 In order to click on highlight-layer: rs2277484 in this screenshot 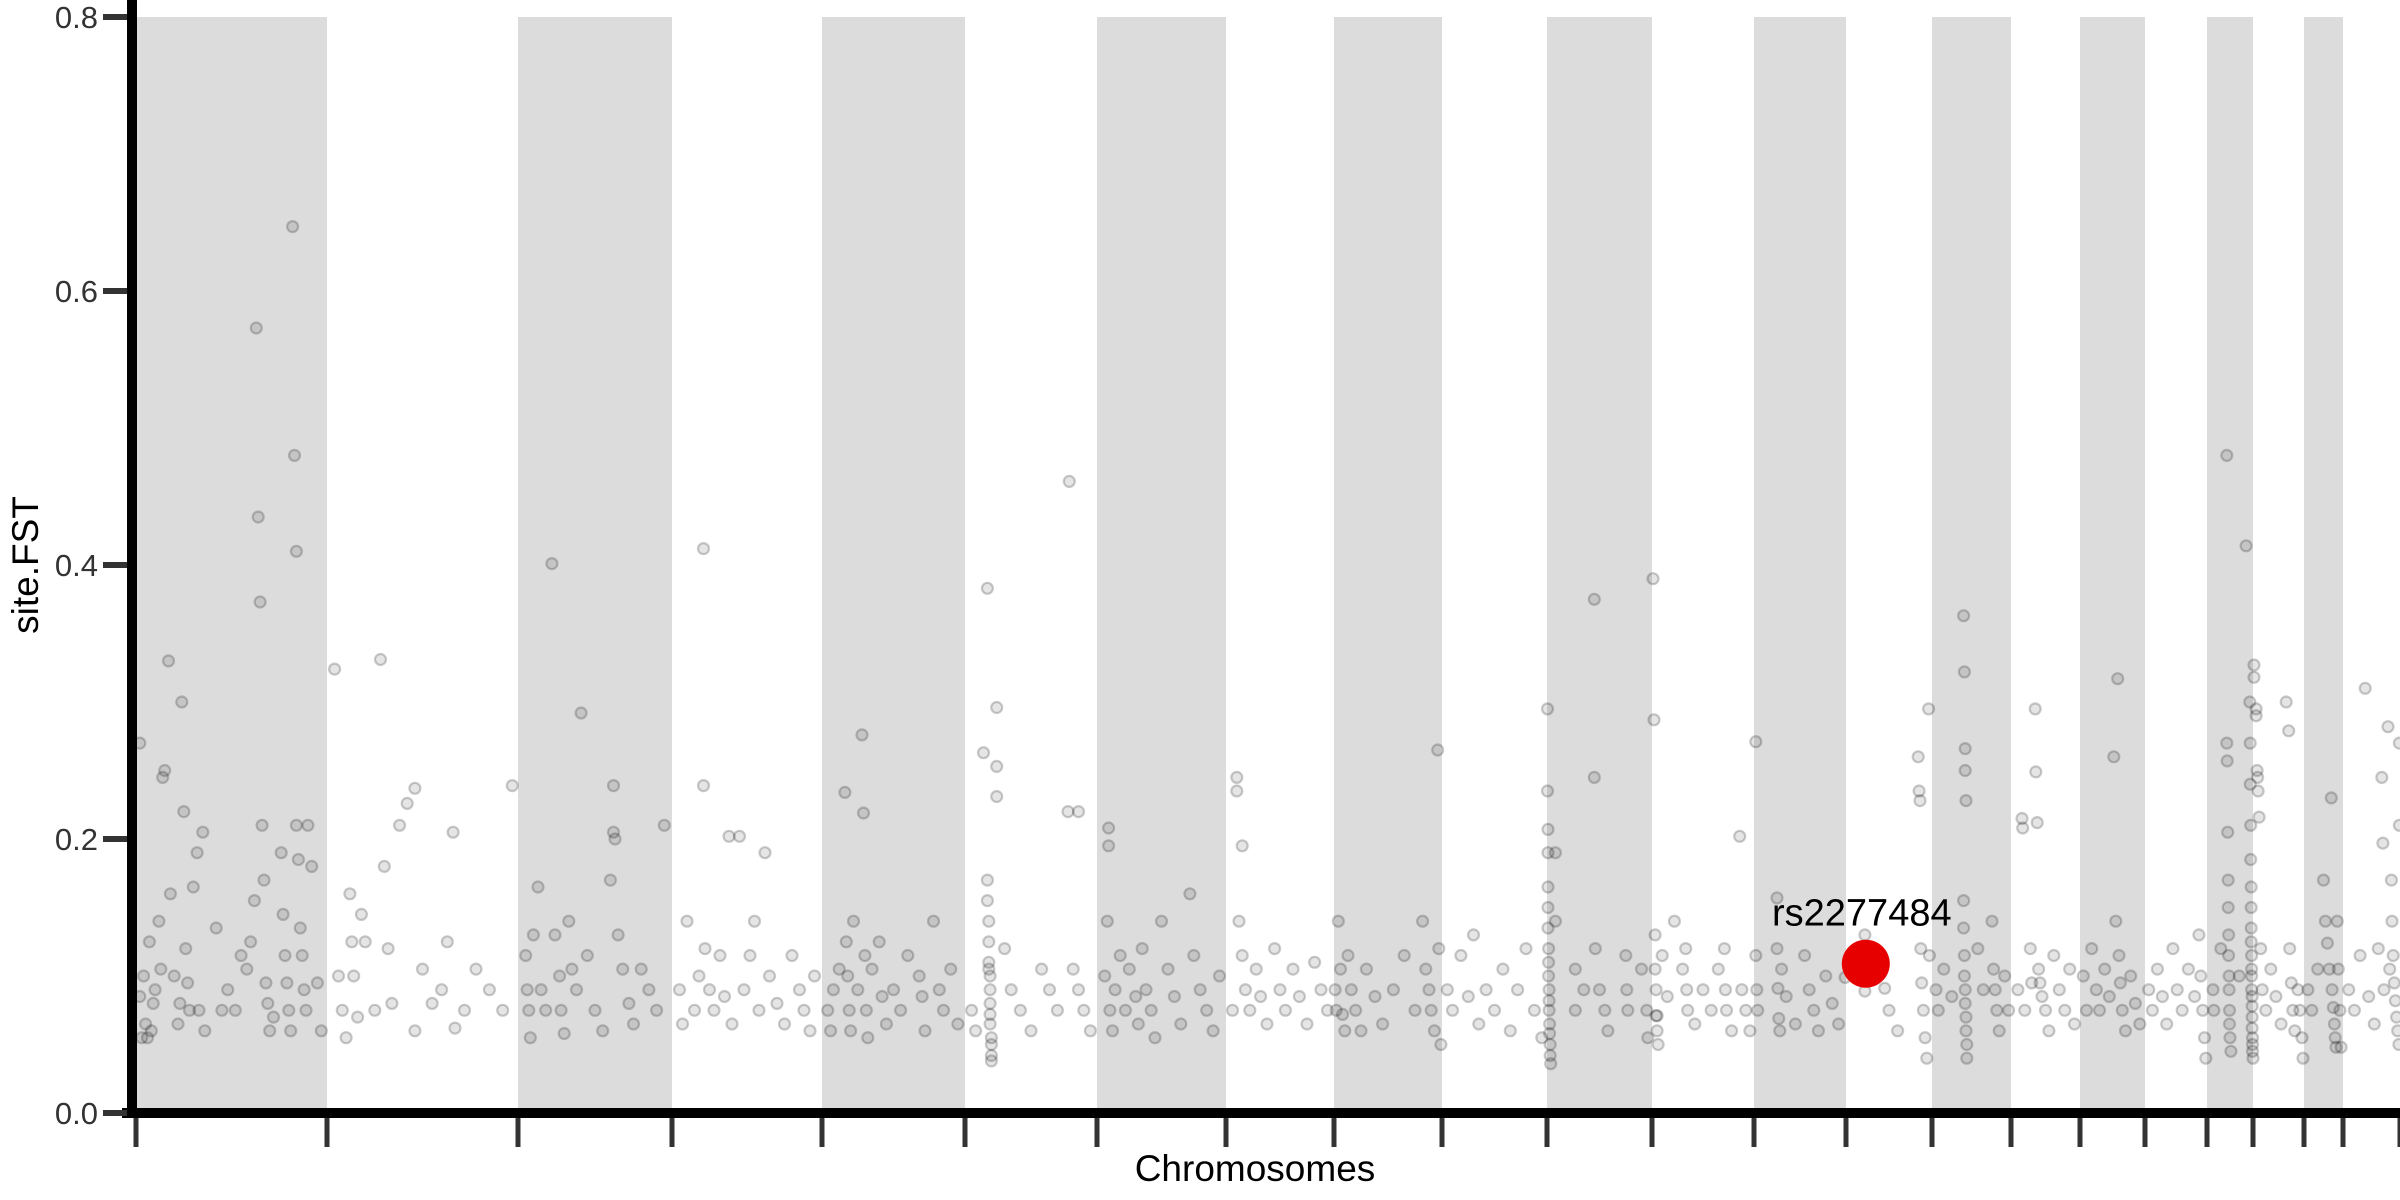, I will do `click(1862, 940)`.